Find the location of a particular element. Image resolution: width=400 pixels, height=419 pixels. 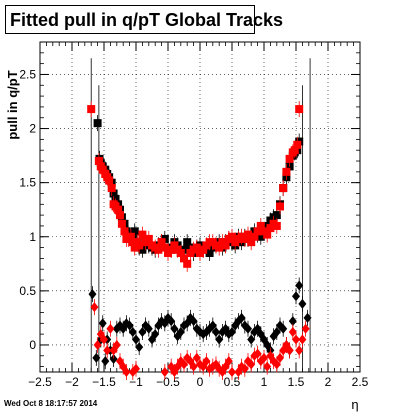

timestamp-footer: Wed Oct 8 18:17:57 2014 is located at coordinates (51, 403).